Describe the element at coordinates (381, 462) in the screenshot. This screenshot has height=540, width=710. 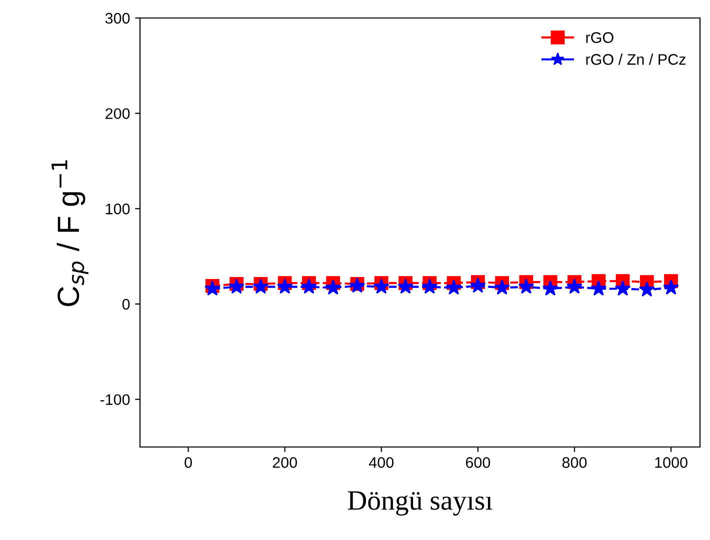
I see `x-tick-label: 400` at that location.